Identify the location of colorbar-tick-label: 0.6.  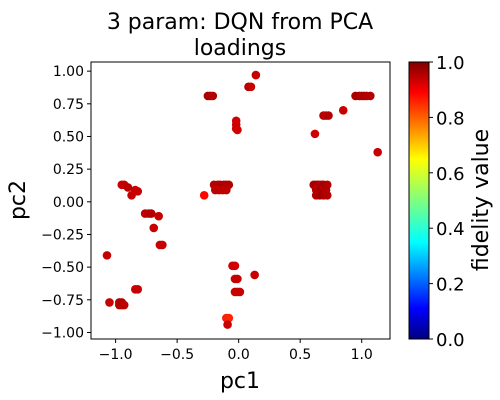
(450, 174).